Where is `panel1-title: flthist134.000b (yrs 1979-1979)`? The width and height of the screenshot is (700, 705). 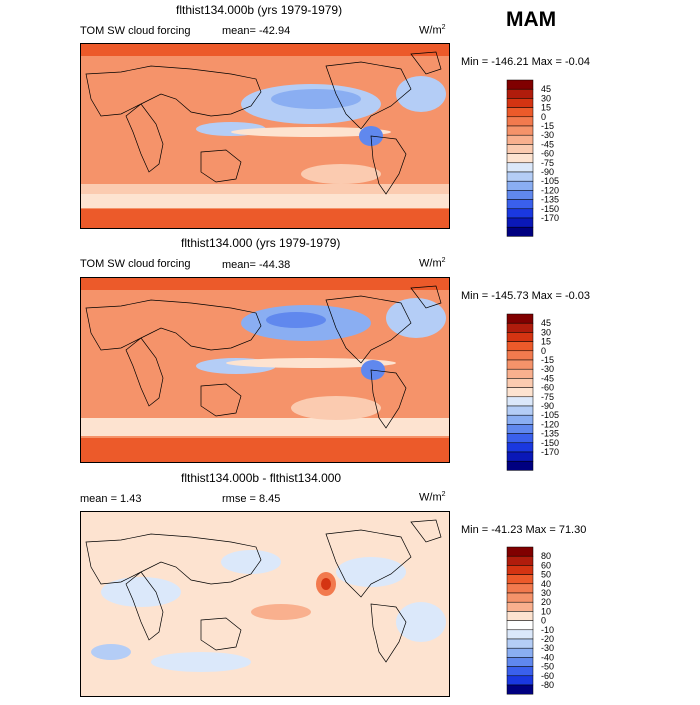
panel1-title: flthist134.000b (yrs 1979-1979) is located at coordinates (259, 10).